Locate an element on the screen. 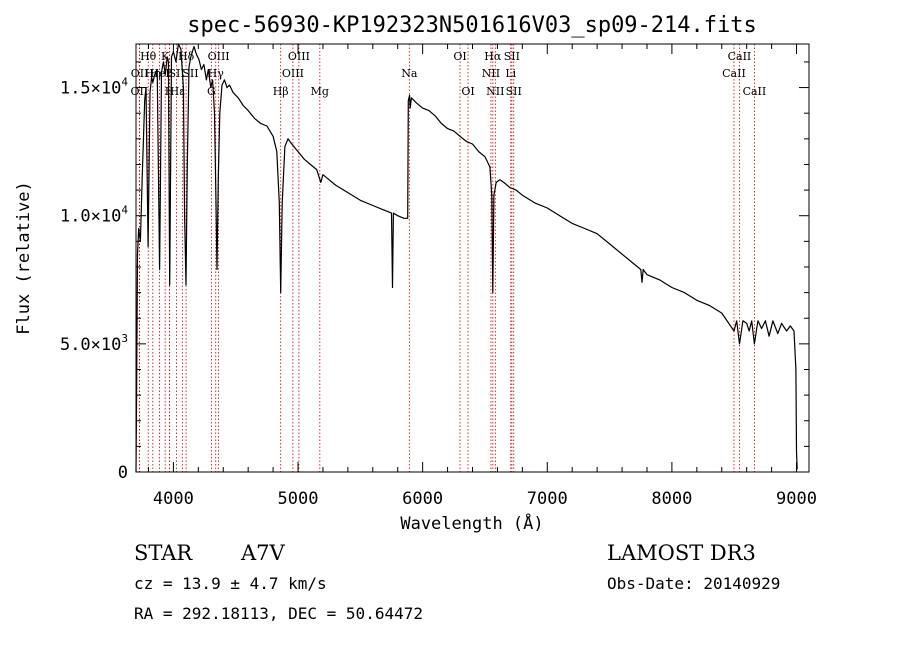 This screenshot has height=649, width=900. spectral-line-label: Hθ is located at coordinates (148, 56).